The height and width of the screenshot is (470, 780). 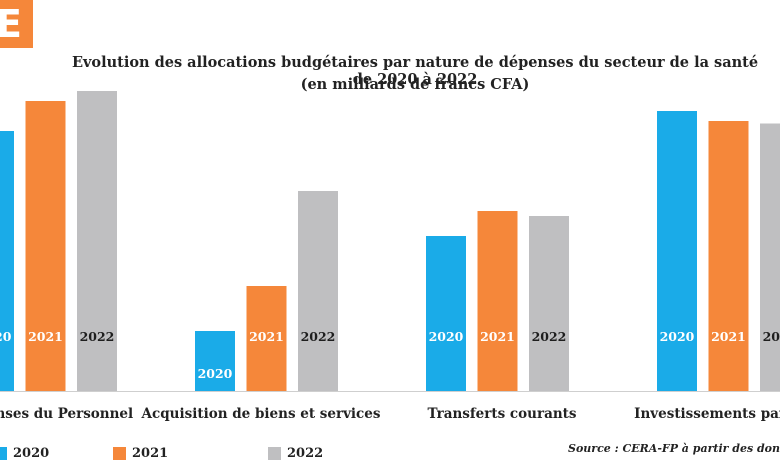 What do you see at coordinates (771, 336) in the screenshot?
I see `bar-label-2022-3: 2022` at bounding box center [771, 336].